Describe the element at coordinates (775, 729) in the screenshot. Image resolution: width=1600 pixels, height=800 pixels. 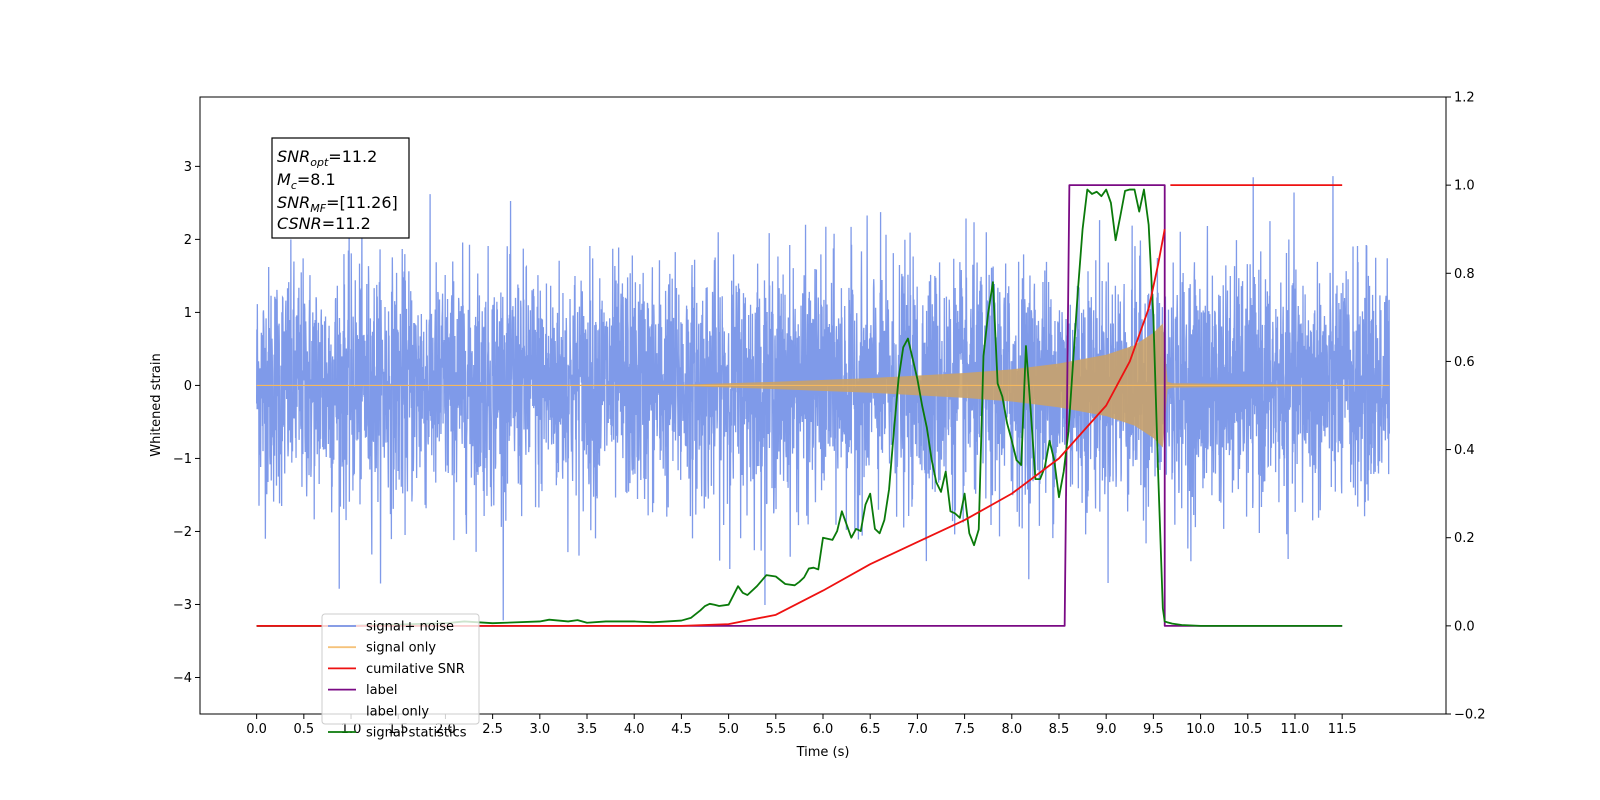
I see `x-tick-label: 5.5` at that location.